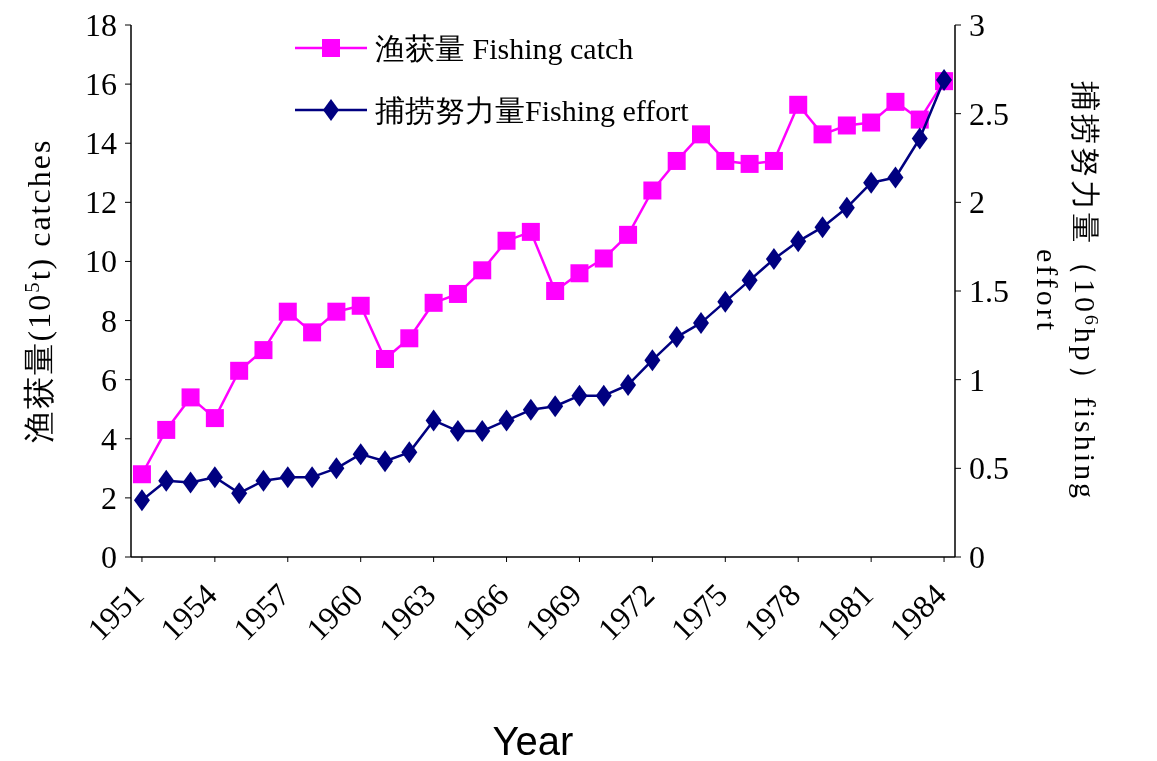  What do you see at coordinates (989, 291) in the screenshot?
I see `y2-tick-label: 1.5` at bounding box center [989, 291].